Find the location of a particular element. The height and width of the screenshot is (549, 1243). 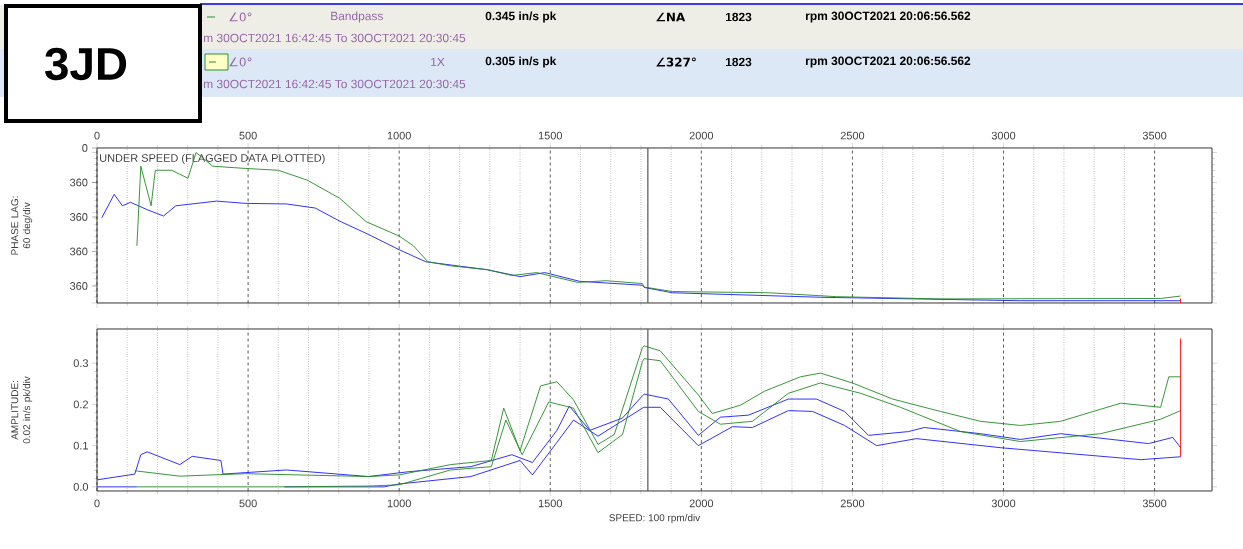

text: 0 is located at coordinates (85, 148).